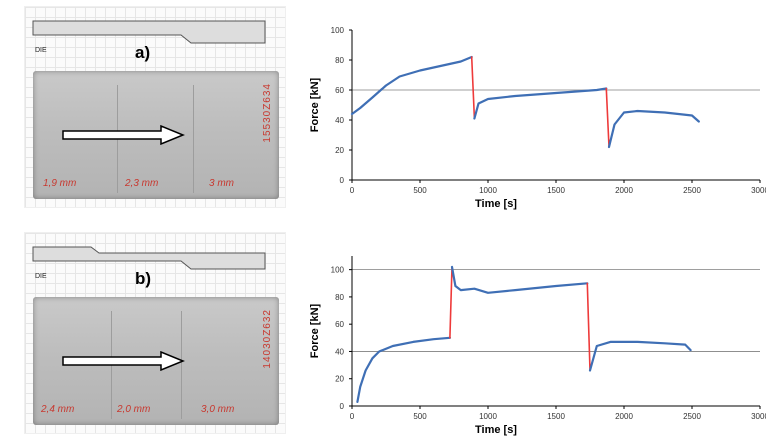 The height and width of the screenshot is (446, 771). I want to click on die-label-b: DIE, so click(41, 276).